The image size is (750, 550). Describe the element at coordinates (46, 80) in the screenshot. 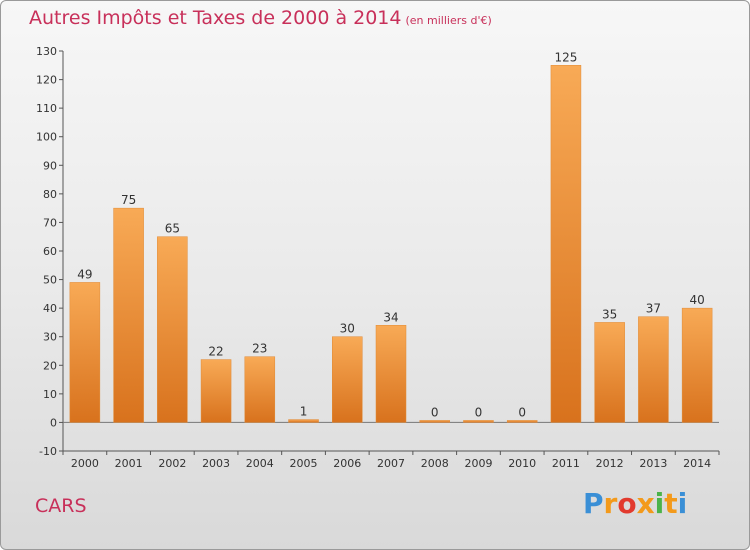

I see `y-tick-label: 120` at that location.